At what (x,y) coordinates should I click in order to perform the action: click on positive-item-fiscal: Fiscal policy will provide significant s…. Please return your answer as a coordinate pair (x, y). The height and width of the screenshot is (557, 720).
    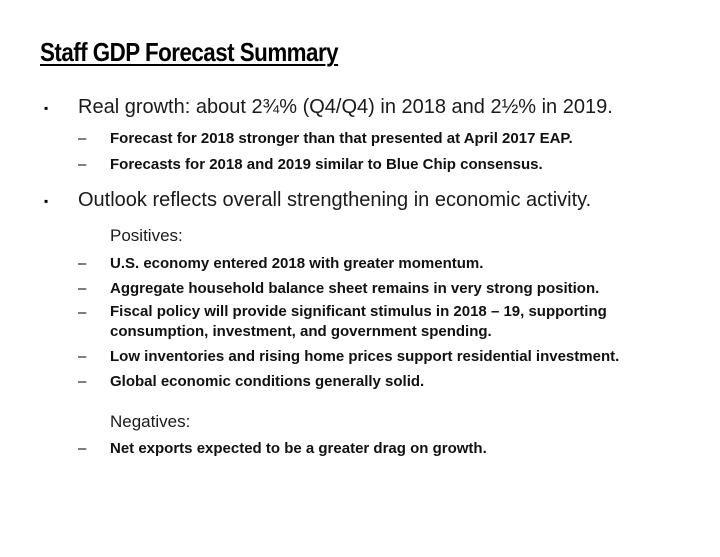
    Looking at the image, I should click on (358, 321).